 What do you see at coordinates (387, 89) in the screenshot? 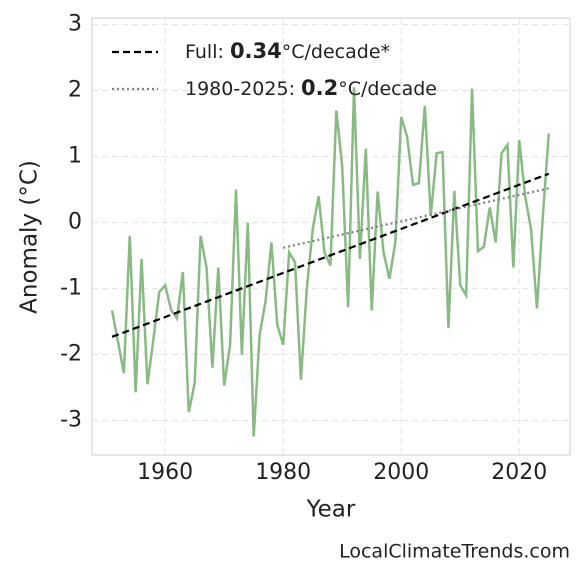
I see `legend-label-part: °C/decade` at bounding box center [387, 89].